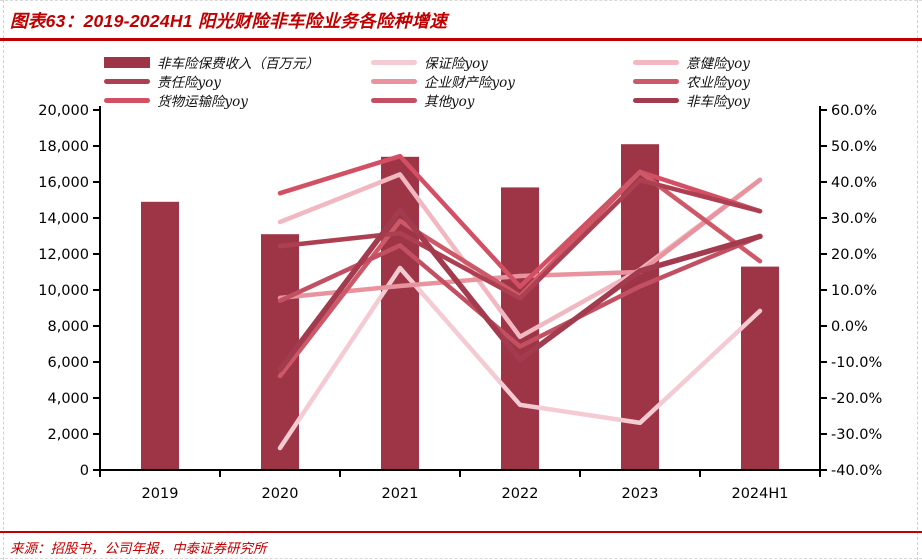 Image resolution: width=922 pixels, height=560 pixels. I want to click on x-axis-label: 2022, so click(520, 494).